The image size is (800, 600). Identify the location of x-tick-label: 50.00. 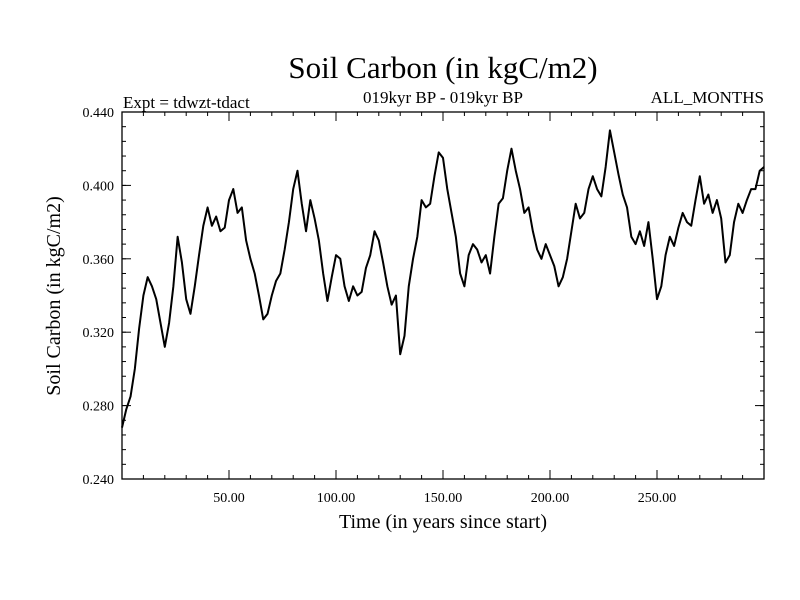
(229, 498).